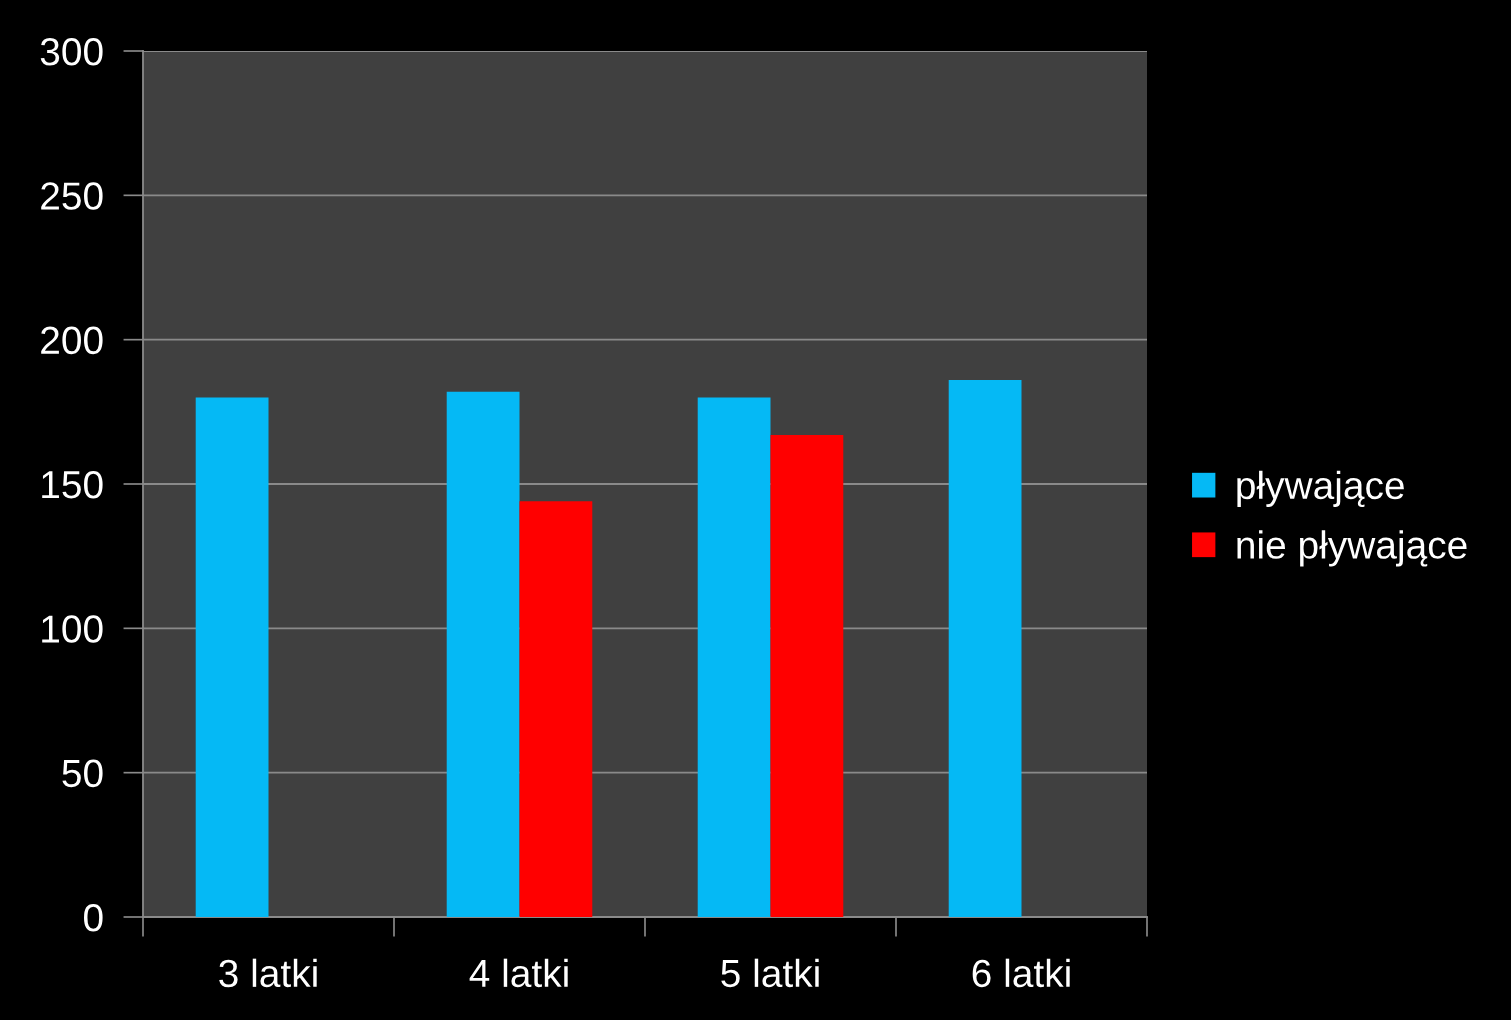 The height and width of the screenshot is (1020, 1511). What do you see at coordinates (72, 340) in the screenshot?
I see `y-tick-label: 200` at bounding box center [72, 340].